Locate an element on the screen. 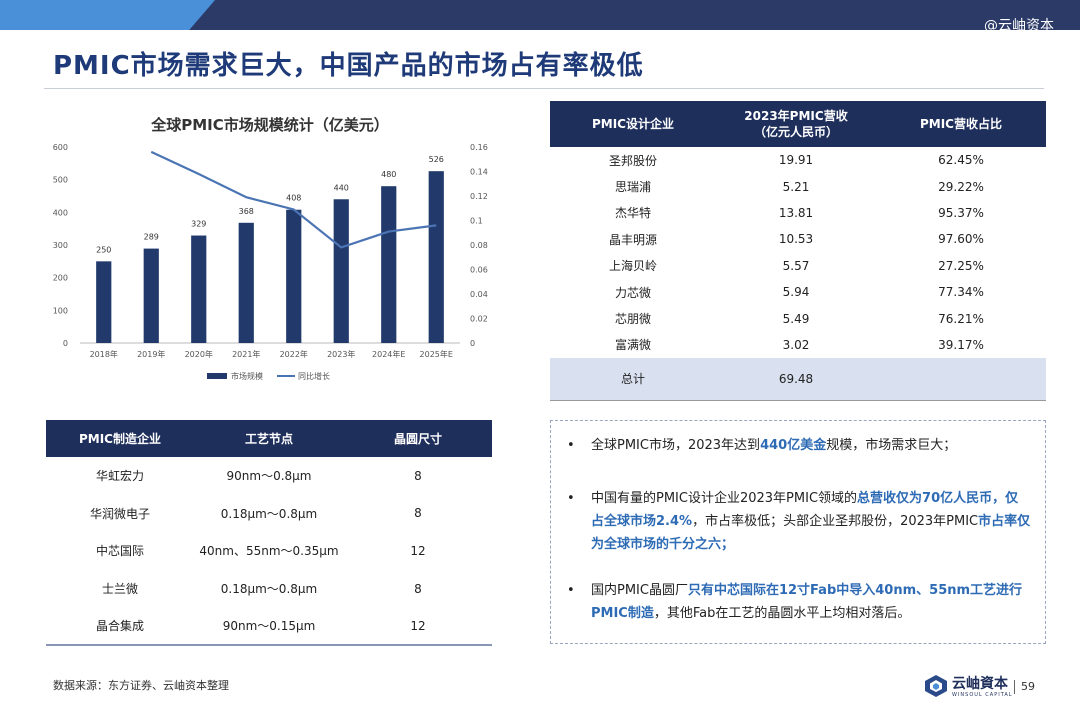  y-left-tick-label: 400 is located at coordinates (60, 212).